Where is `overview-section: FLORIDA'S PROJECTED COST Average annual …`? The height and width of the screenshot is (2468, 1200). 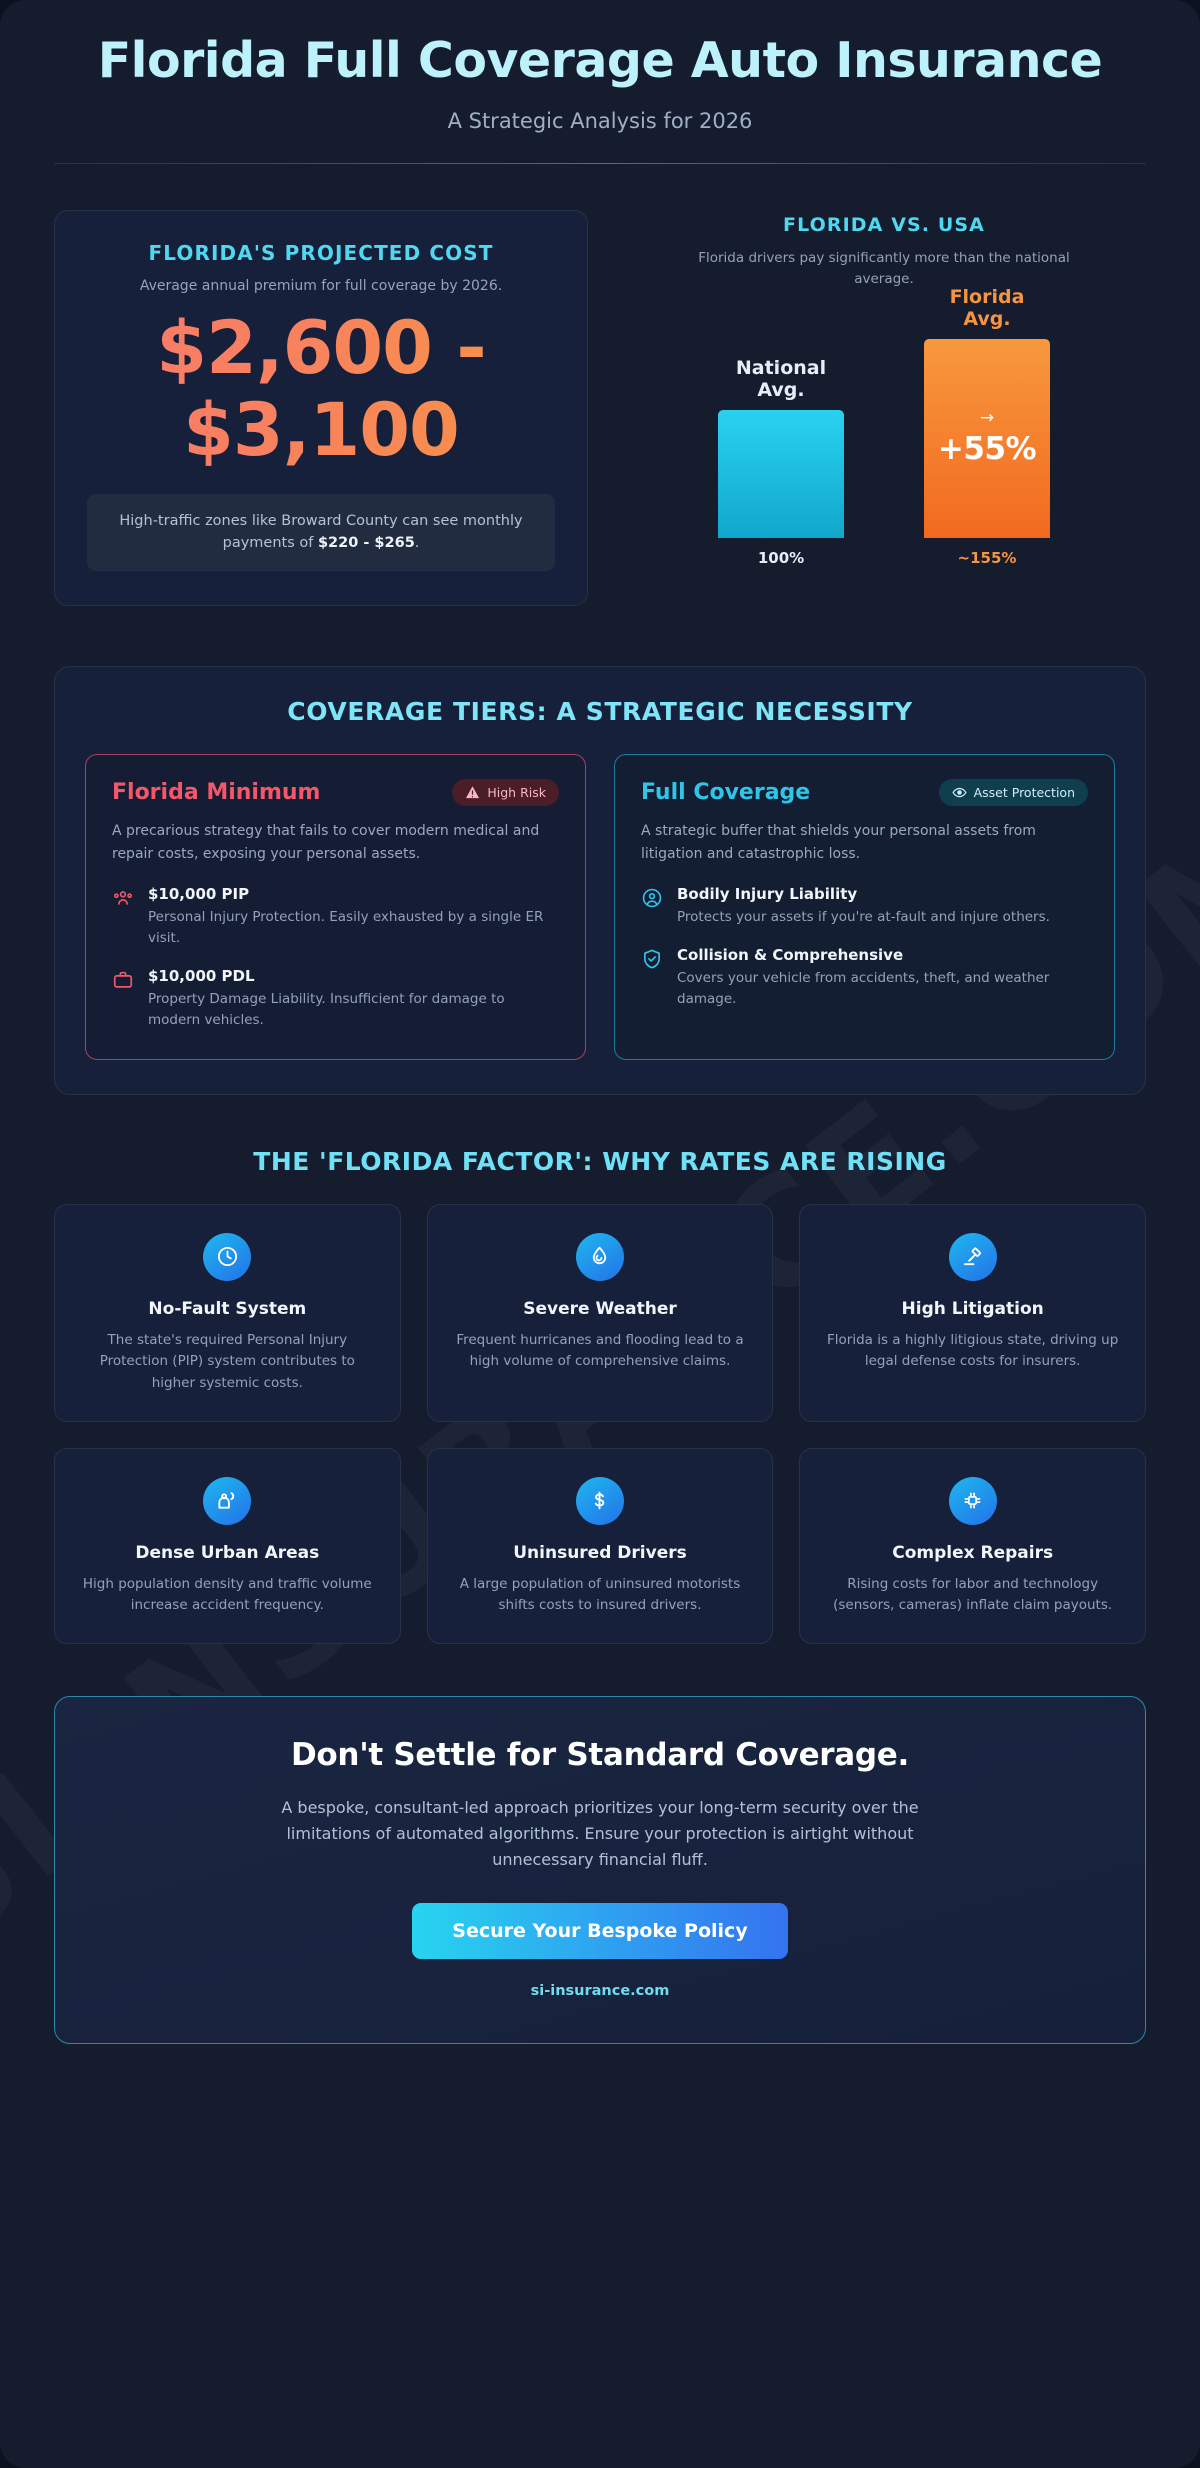
overview-section: FLORIDA'S PROJECTED COST Average annual … is located at coordinates (600, 408).